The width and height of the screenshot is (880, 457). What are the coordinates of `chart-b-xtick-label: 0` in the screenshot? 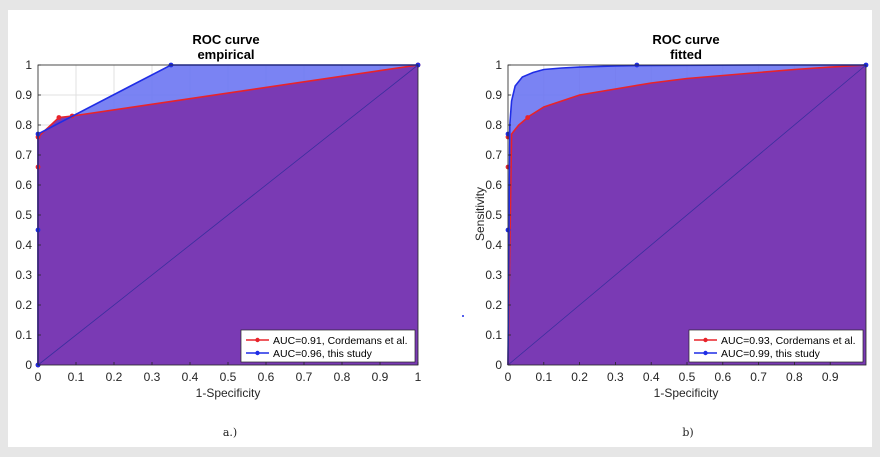 It's located at (508, 377).